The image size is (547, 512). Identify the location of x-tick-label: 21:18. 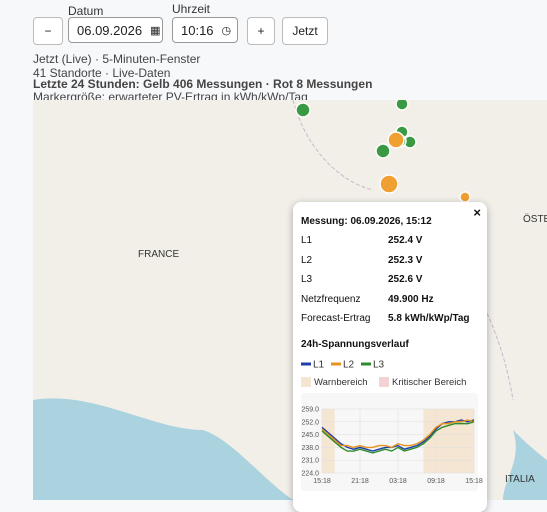
(360, 481).